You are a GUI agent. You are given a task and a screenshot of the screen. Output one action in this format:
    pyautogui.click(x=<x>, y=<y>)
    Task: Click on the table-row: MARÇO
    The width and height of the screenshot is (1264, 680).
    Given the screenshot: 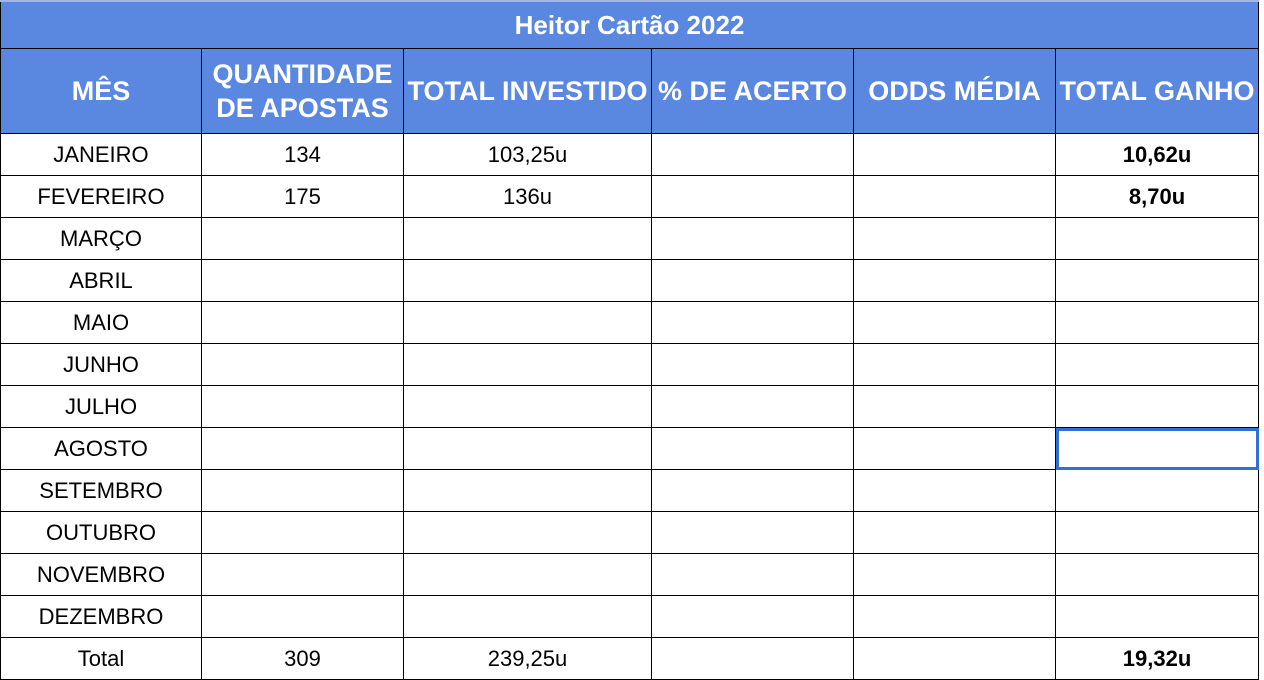 What is the action you would take?
    pyautogui.click(x=630, y=238)
    